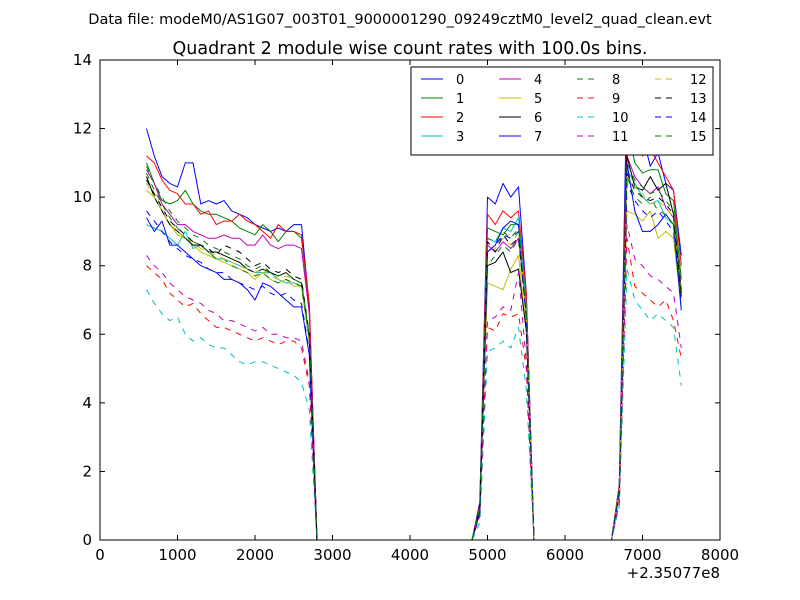 The image size is (800, 600). I want to click on legend-label: 9, so click(616, 99).